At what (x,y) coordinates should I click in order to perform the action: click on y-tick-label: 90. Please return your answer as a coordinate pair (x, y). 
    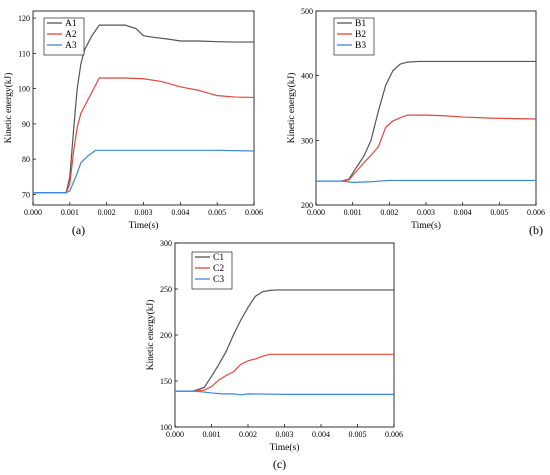
    Looking at the image, I should click on (26, 124).